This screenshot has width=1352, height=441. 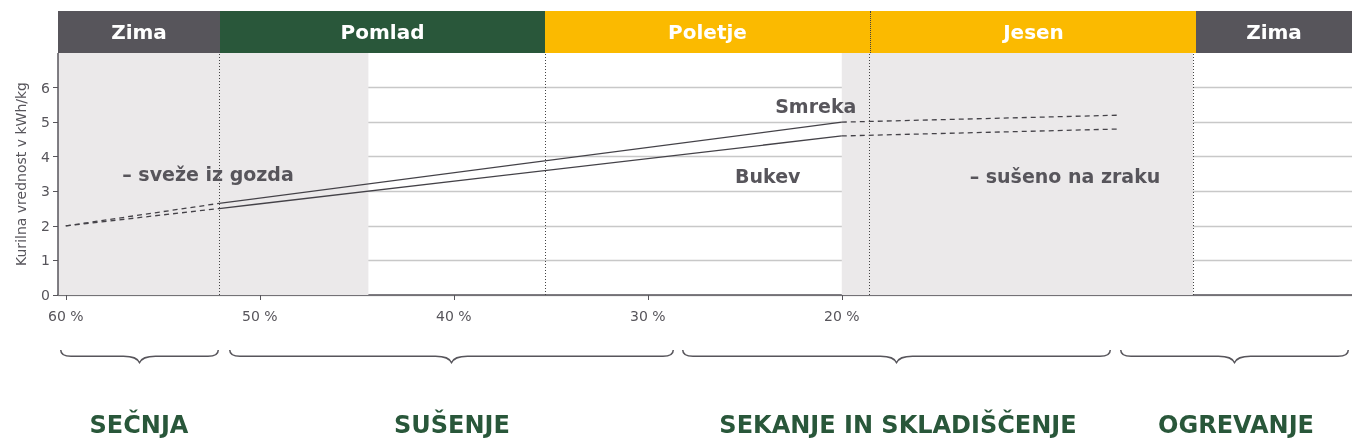 I want to click on y-axis-title: Kurilna vrednost v kWh/kg, so click(x=21, y=174).